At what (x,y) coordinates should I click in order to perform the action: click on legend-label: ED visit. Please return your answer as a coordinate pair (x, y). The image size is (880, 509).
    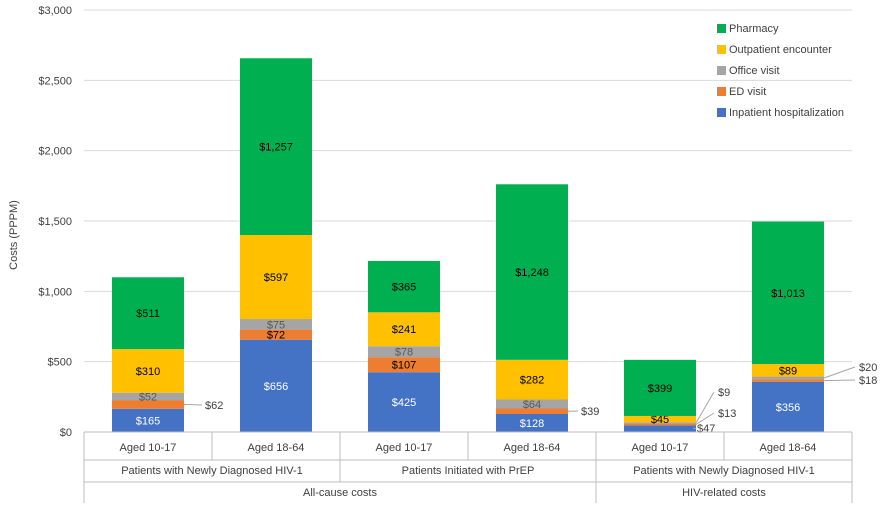
    Looking at the image, I should click on (747, 92).